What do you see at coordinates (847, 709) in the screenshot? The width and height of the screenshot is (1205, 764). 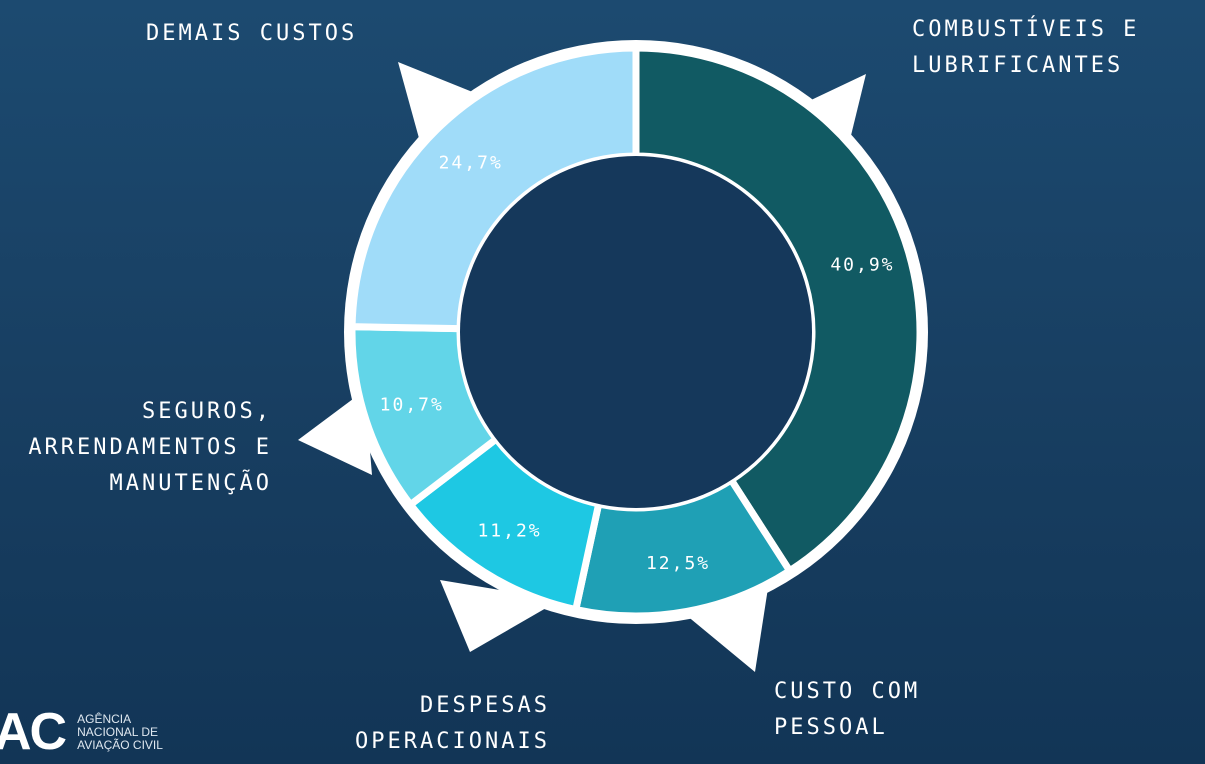 I see `category-label: CUSTO COM PESSOAL` at bounding box center [847, 709].